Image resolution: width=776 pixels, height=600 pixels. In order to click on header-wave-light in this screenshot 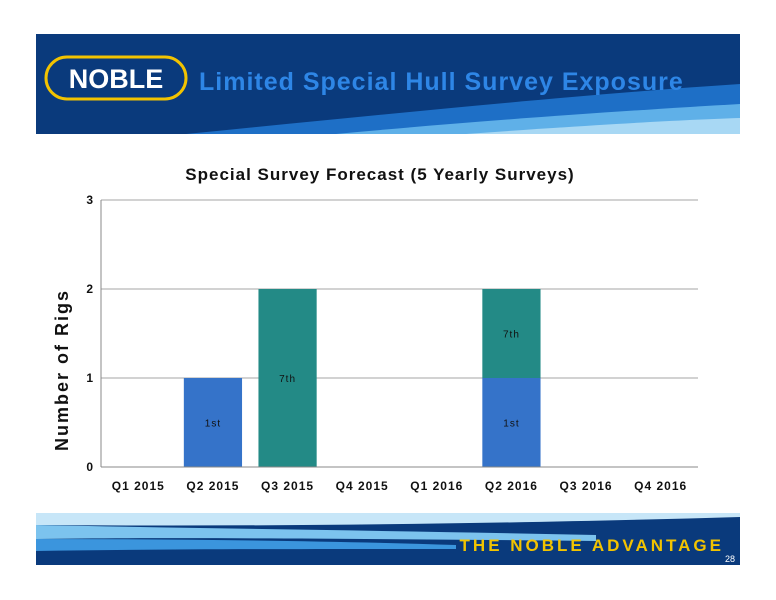, I will do `click(603, 126)`.